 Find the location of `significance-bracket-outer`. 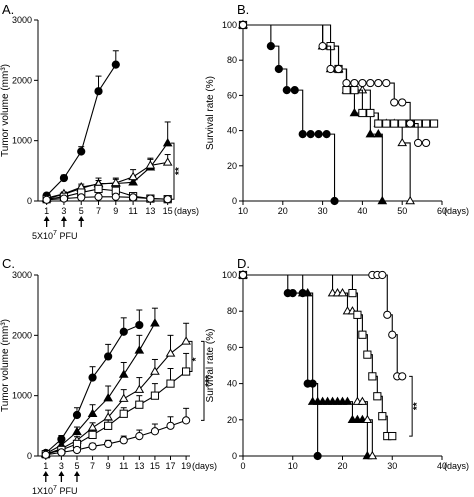

significance-bracket-outer is located at coordinates (203, 380).